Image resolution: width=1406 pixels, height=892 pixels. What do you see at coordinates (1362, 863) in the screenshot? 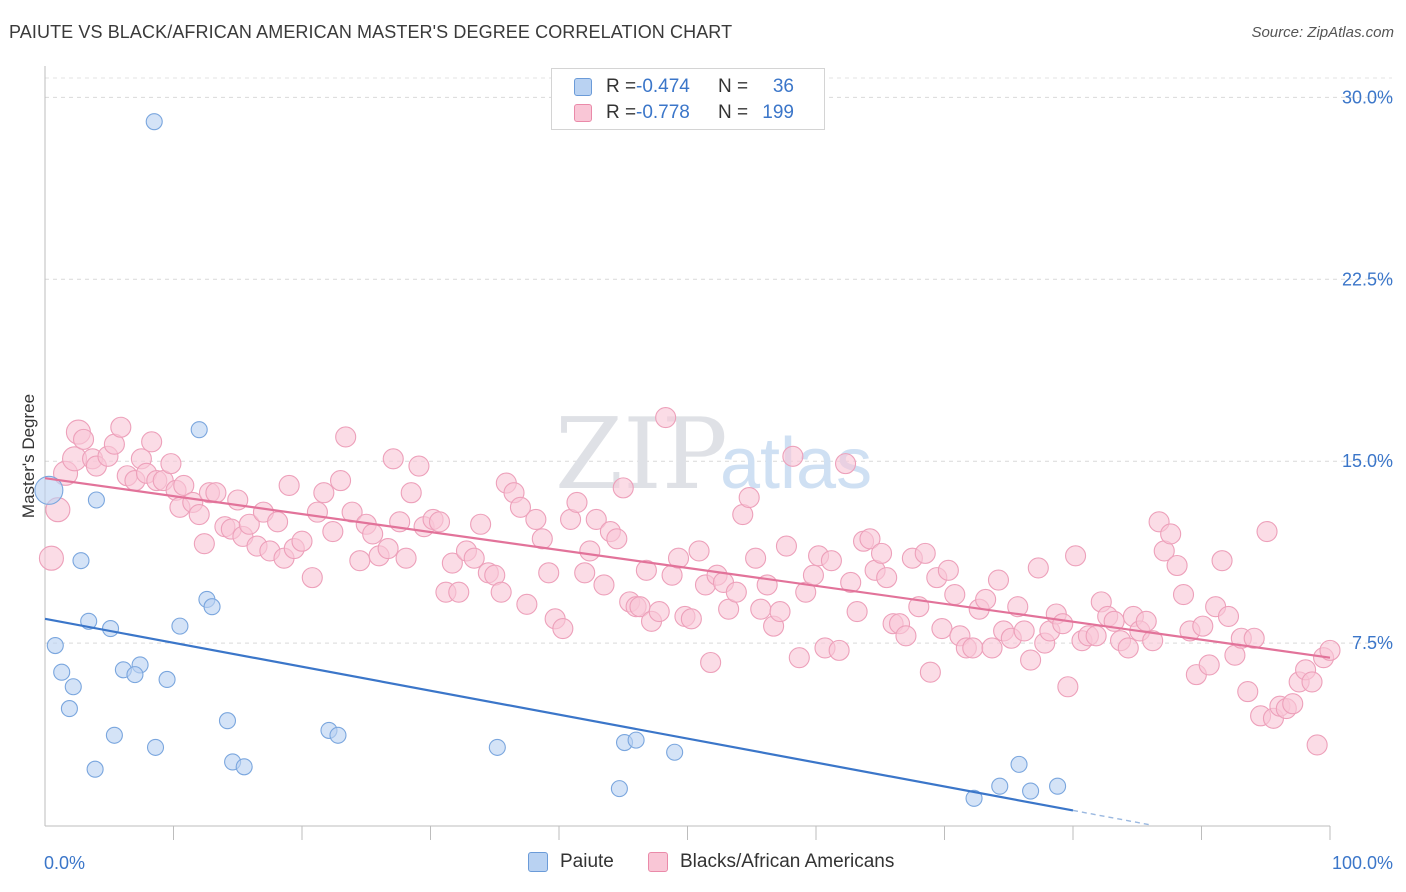
I see `x-tick-label-max: 100.0%` at bounding box center [1362, 863].